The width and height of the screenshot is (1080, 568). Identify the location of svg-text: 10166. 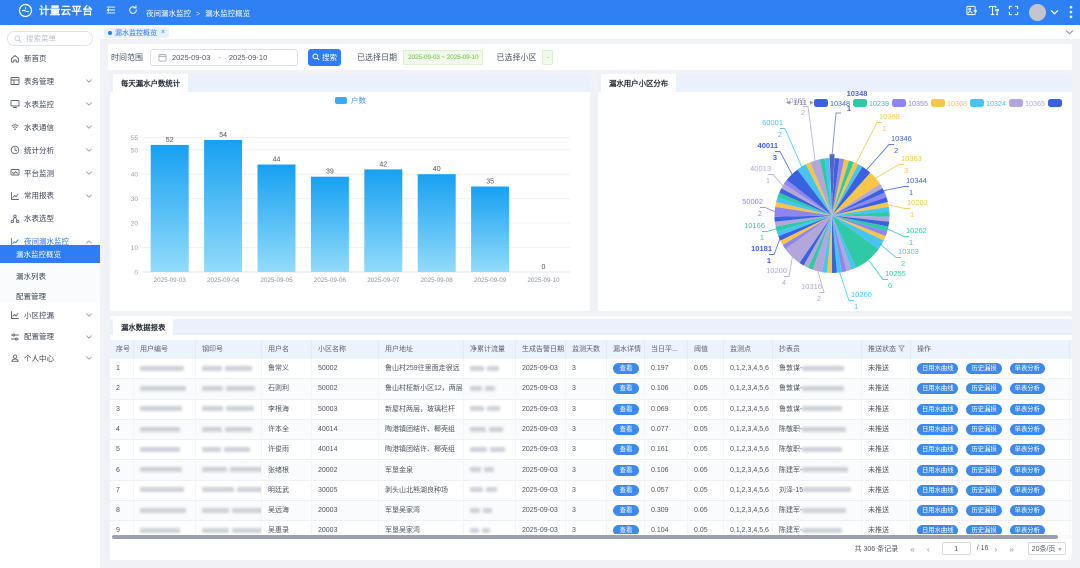
(754, 225).